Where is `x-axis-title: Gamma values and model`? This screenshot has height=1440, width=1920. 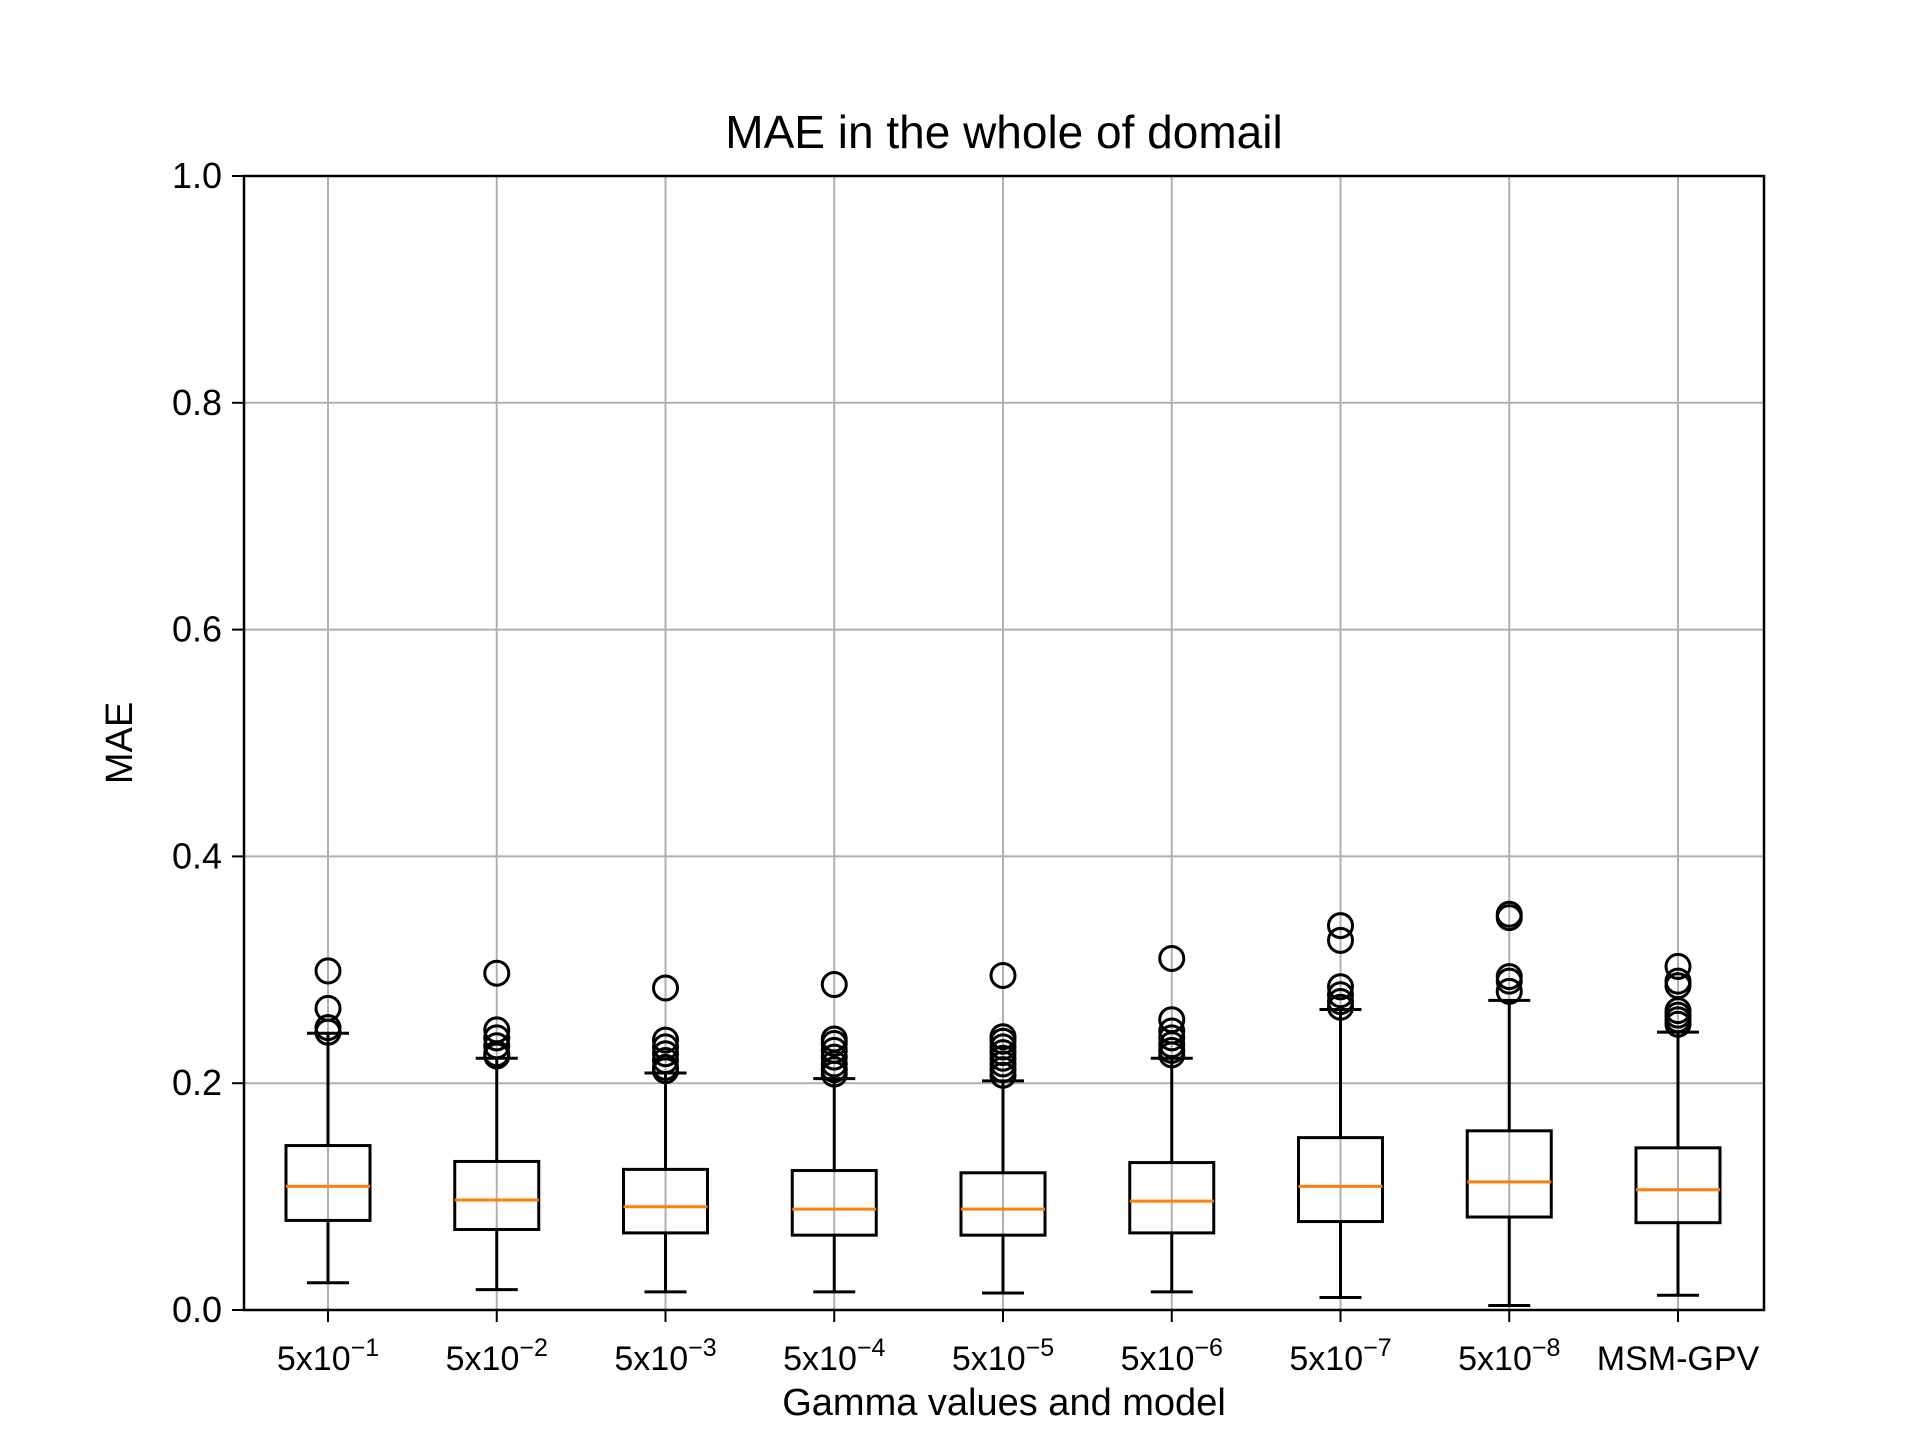
x-axis-title: Gamma values and model is located at coordinates (1004, 1403).